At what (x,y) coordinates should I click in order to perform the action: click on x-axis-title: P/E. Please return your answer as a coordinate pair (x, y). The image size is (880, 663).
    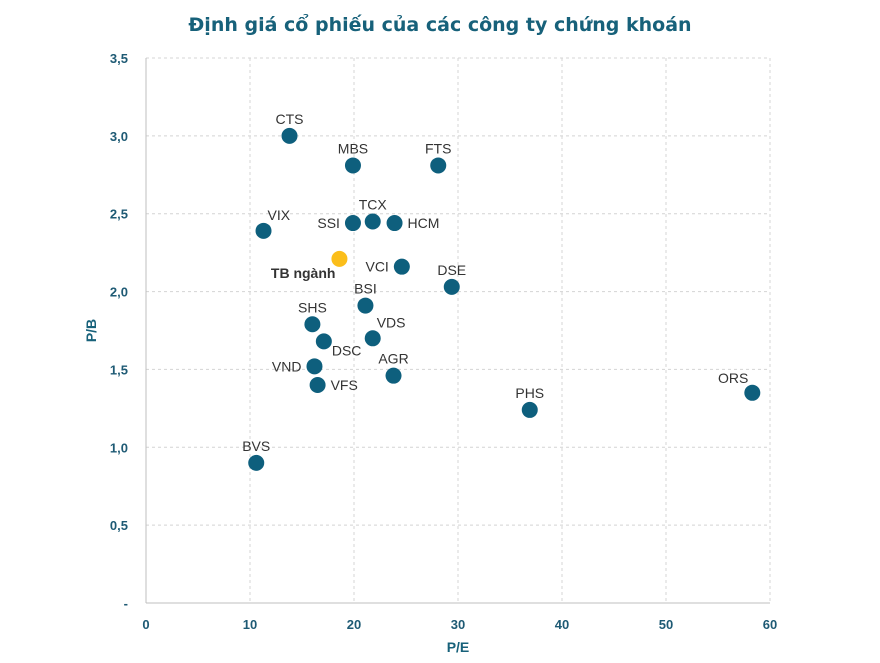
    Looking at the image, I should click on (458, 647).